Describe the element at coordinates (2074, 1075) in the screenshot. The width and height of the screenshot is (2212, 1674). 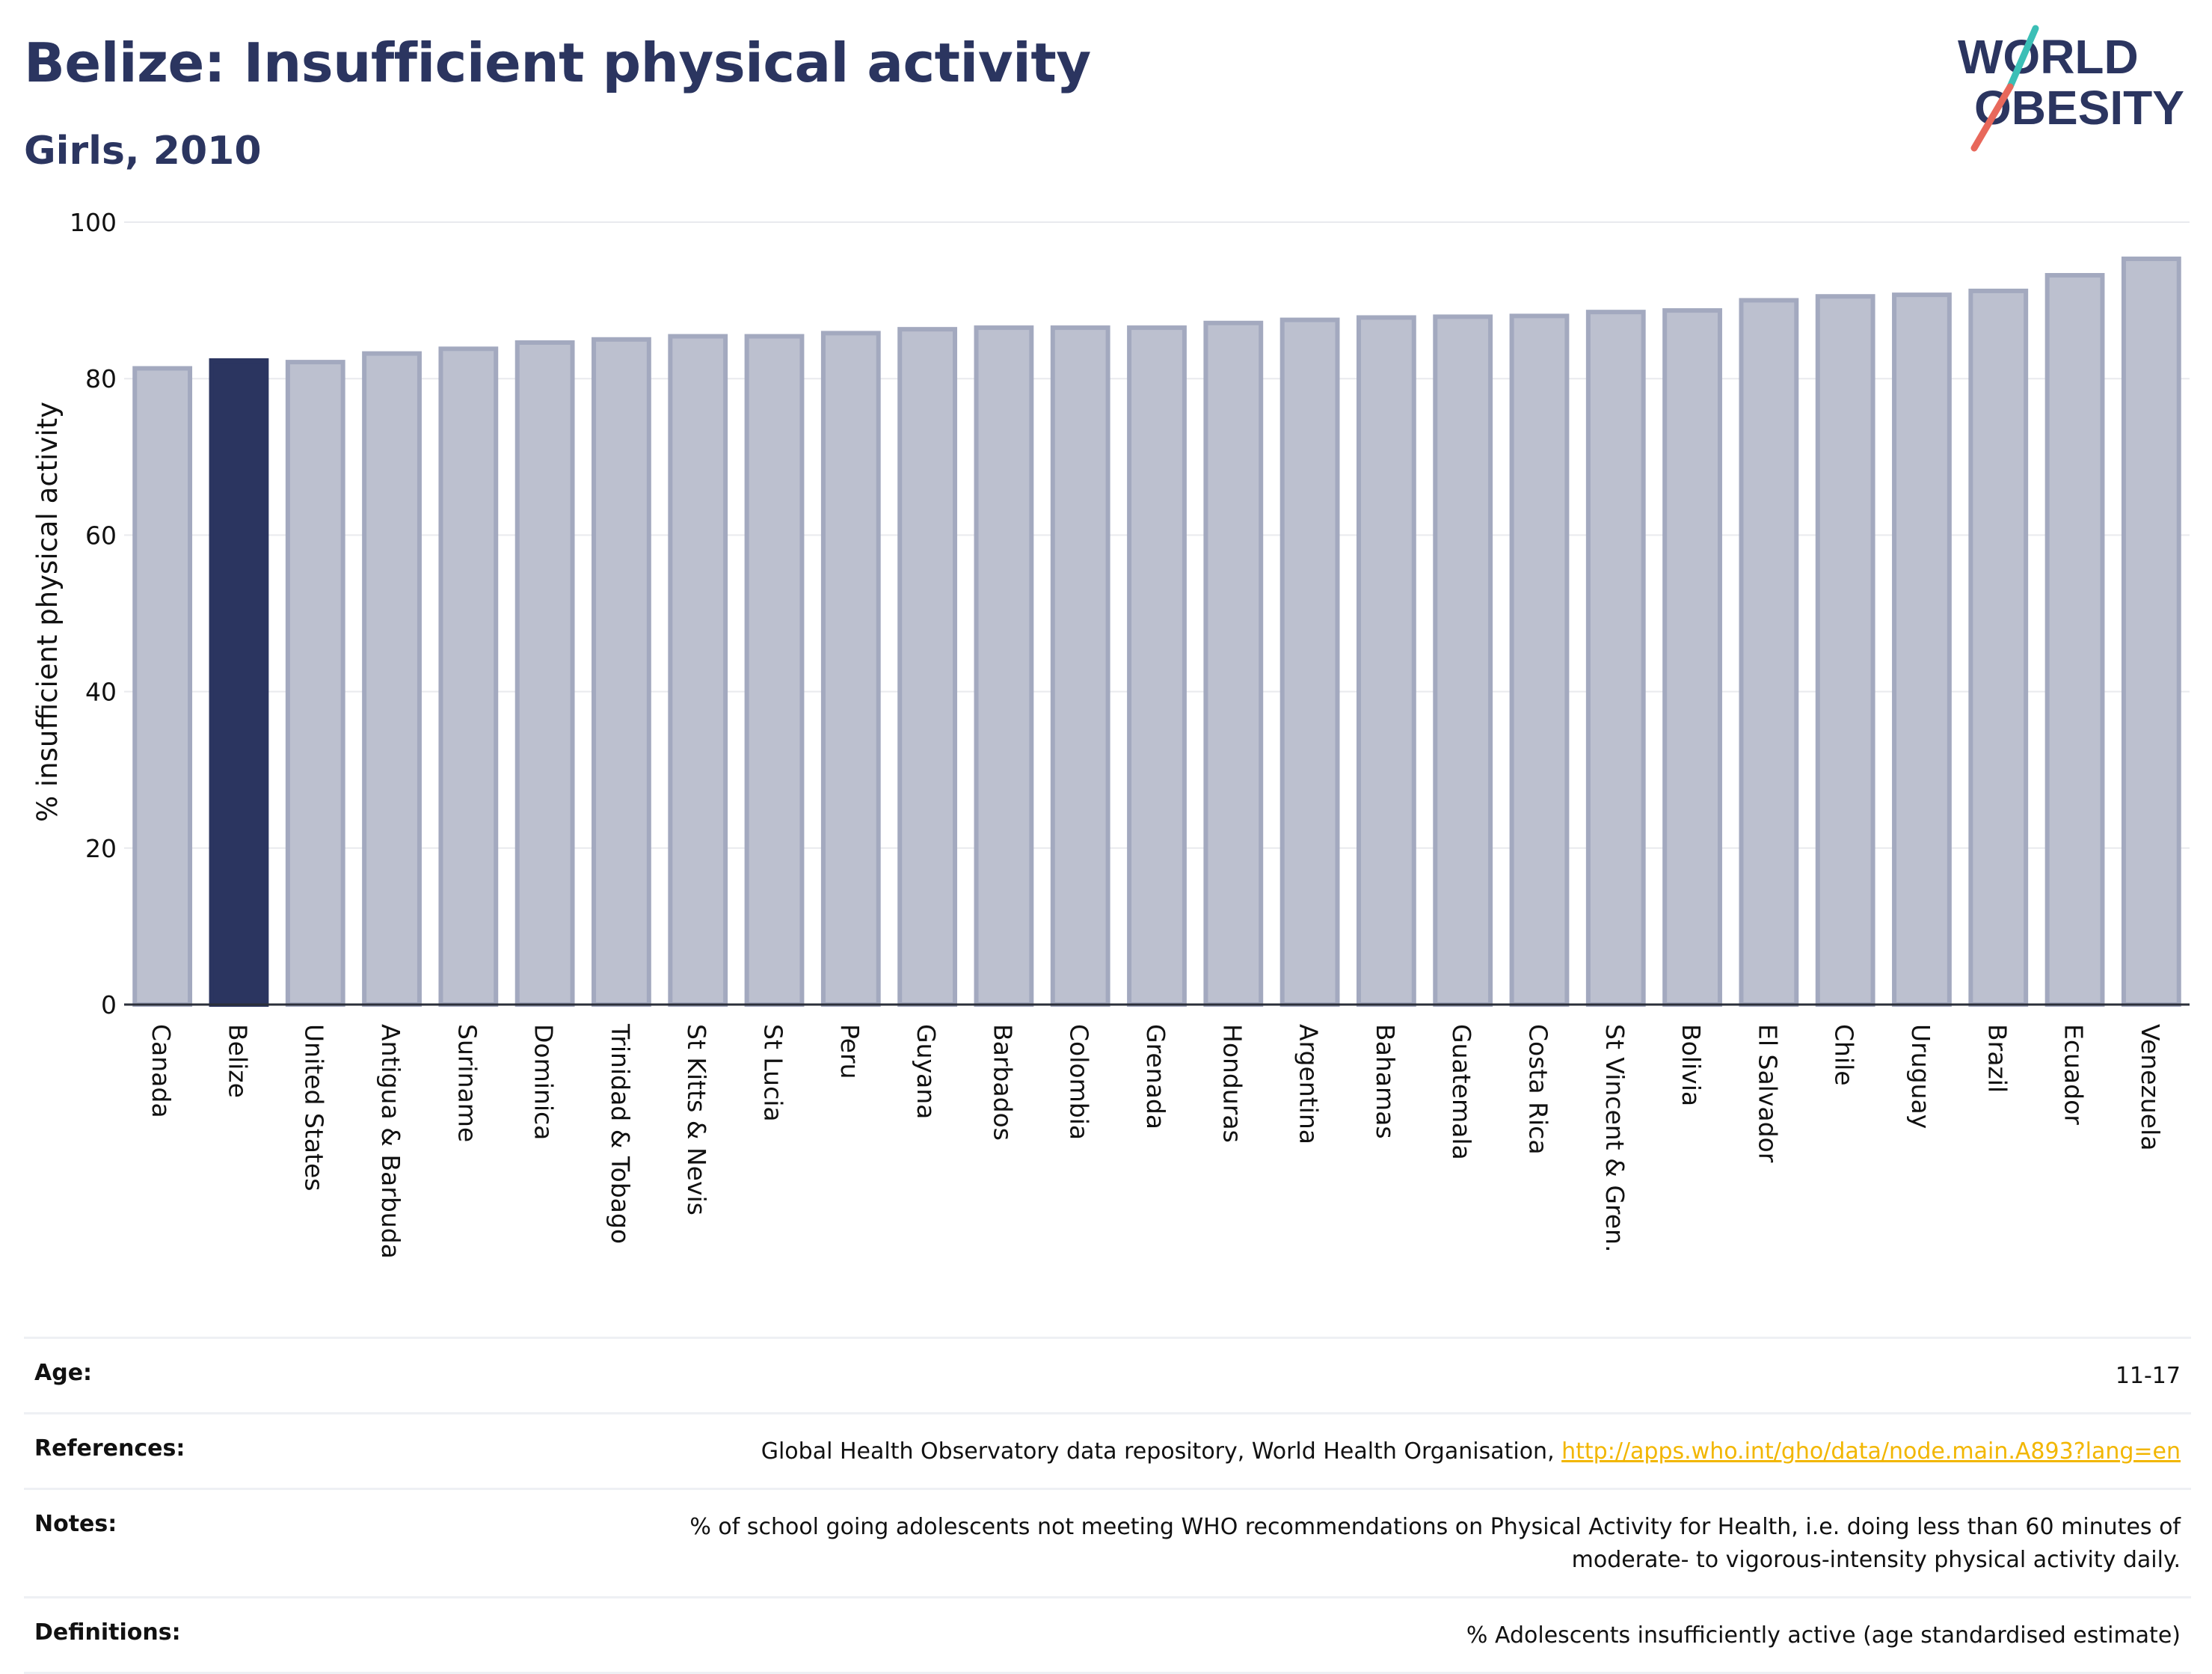
I see `x-tick-label: Ecuador` at that location.